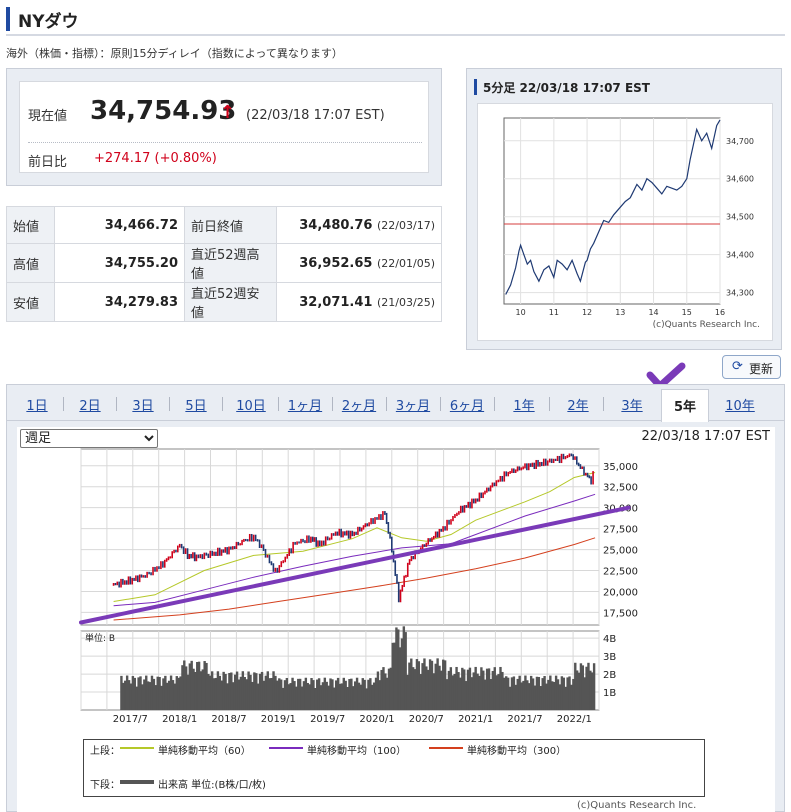 The image size is (791, 812). What do you see at coordinates (620, 592) in the screenshot?
I see `price-y-tick: 20,000` at bounding box center [620, 592].